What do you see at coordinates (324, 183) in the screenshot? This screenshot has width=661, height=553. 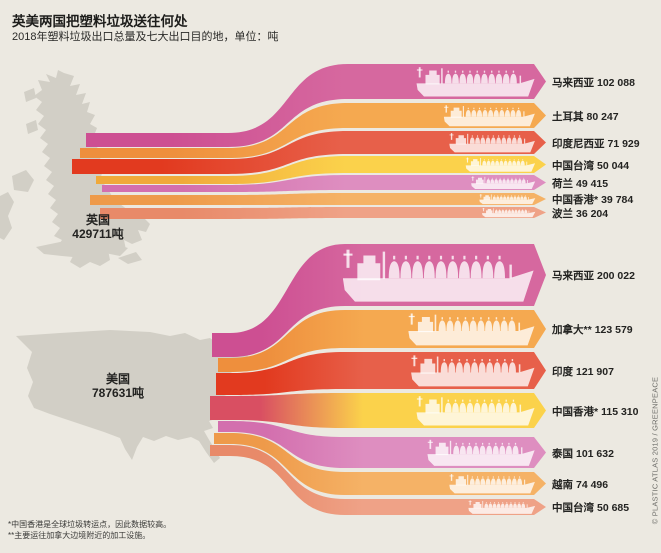 I see `flow-uk-netherlands` at bounding box center [324, 183].